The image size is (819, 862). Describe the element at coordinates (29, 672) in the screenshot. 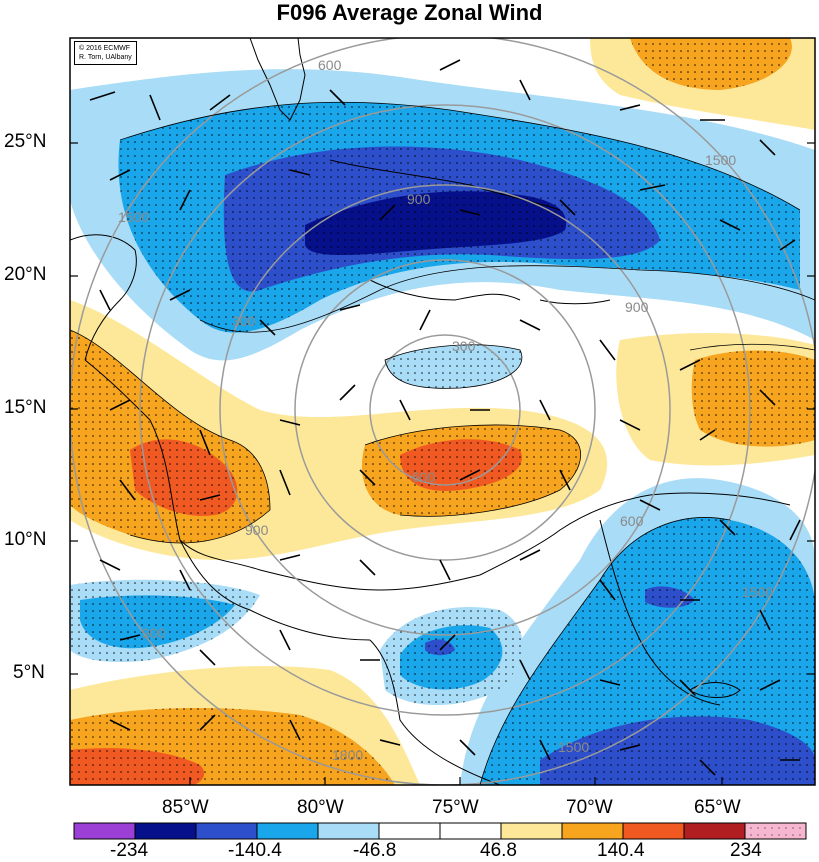

I see `lat-label: 5°N` at that location.